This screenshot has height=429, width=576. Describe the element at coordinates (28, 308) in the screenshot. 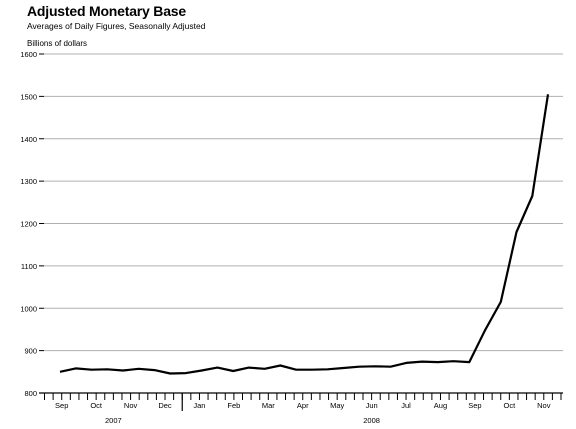

I see `y-tick-label: 1000` at that location.